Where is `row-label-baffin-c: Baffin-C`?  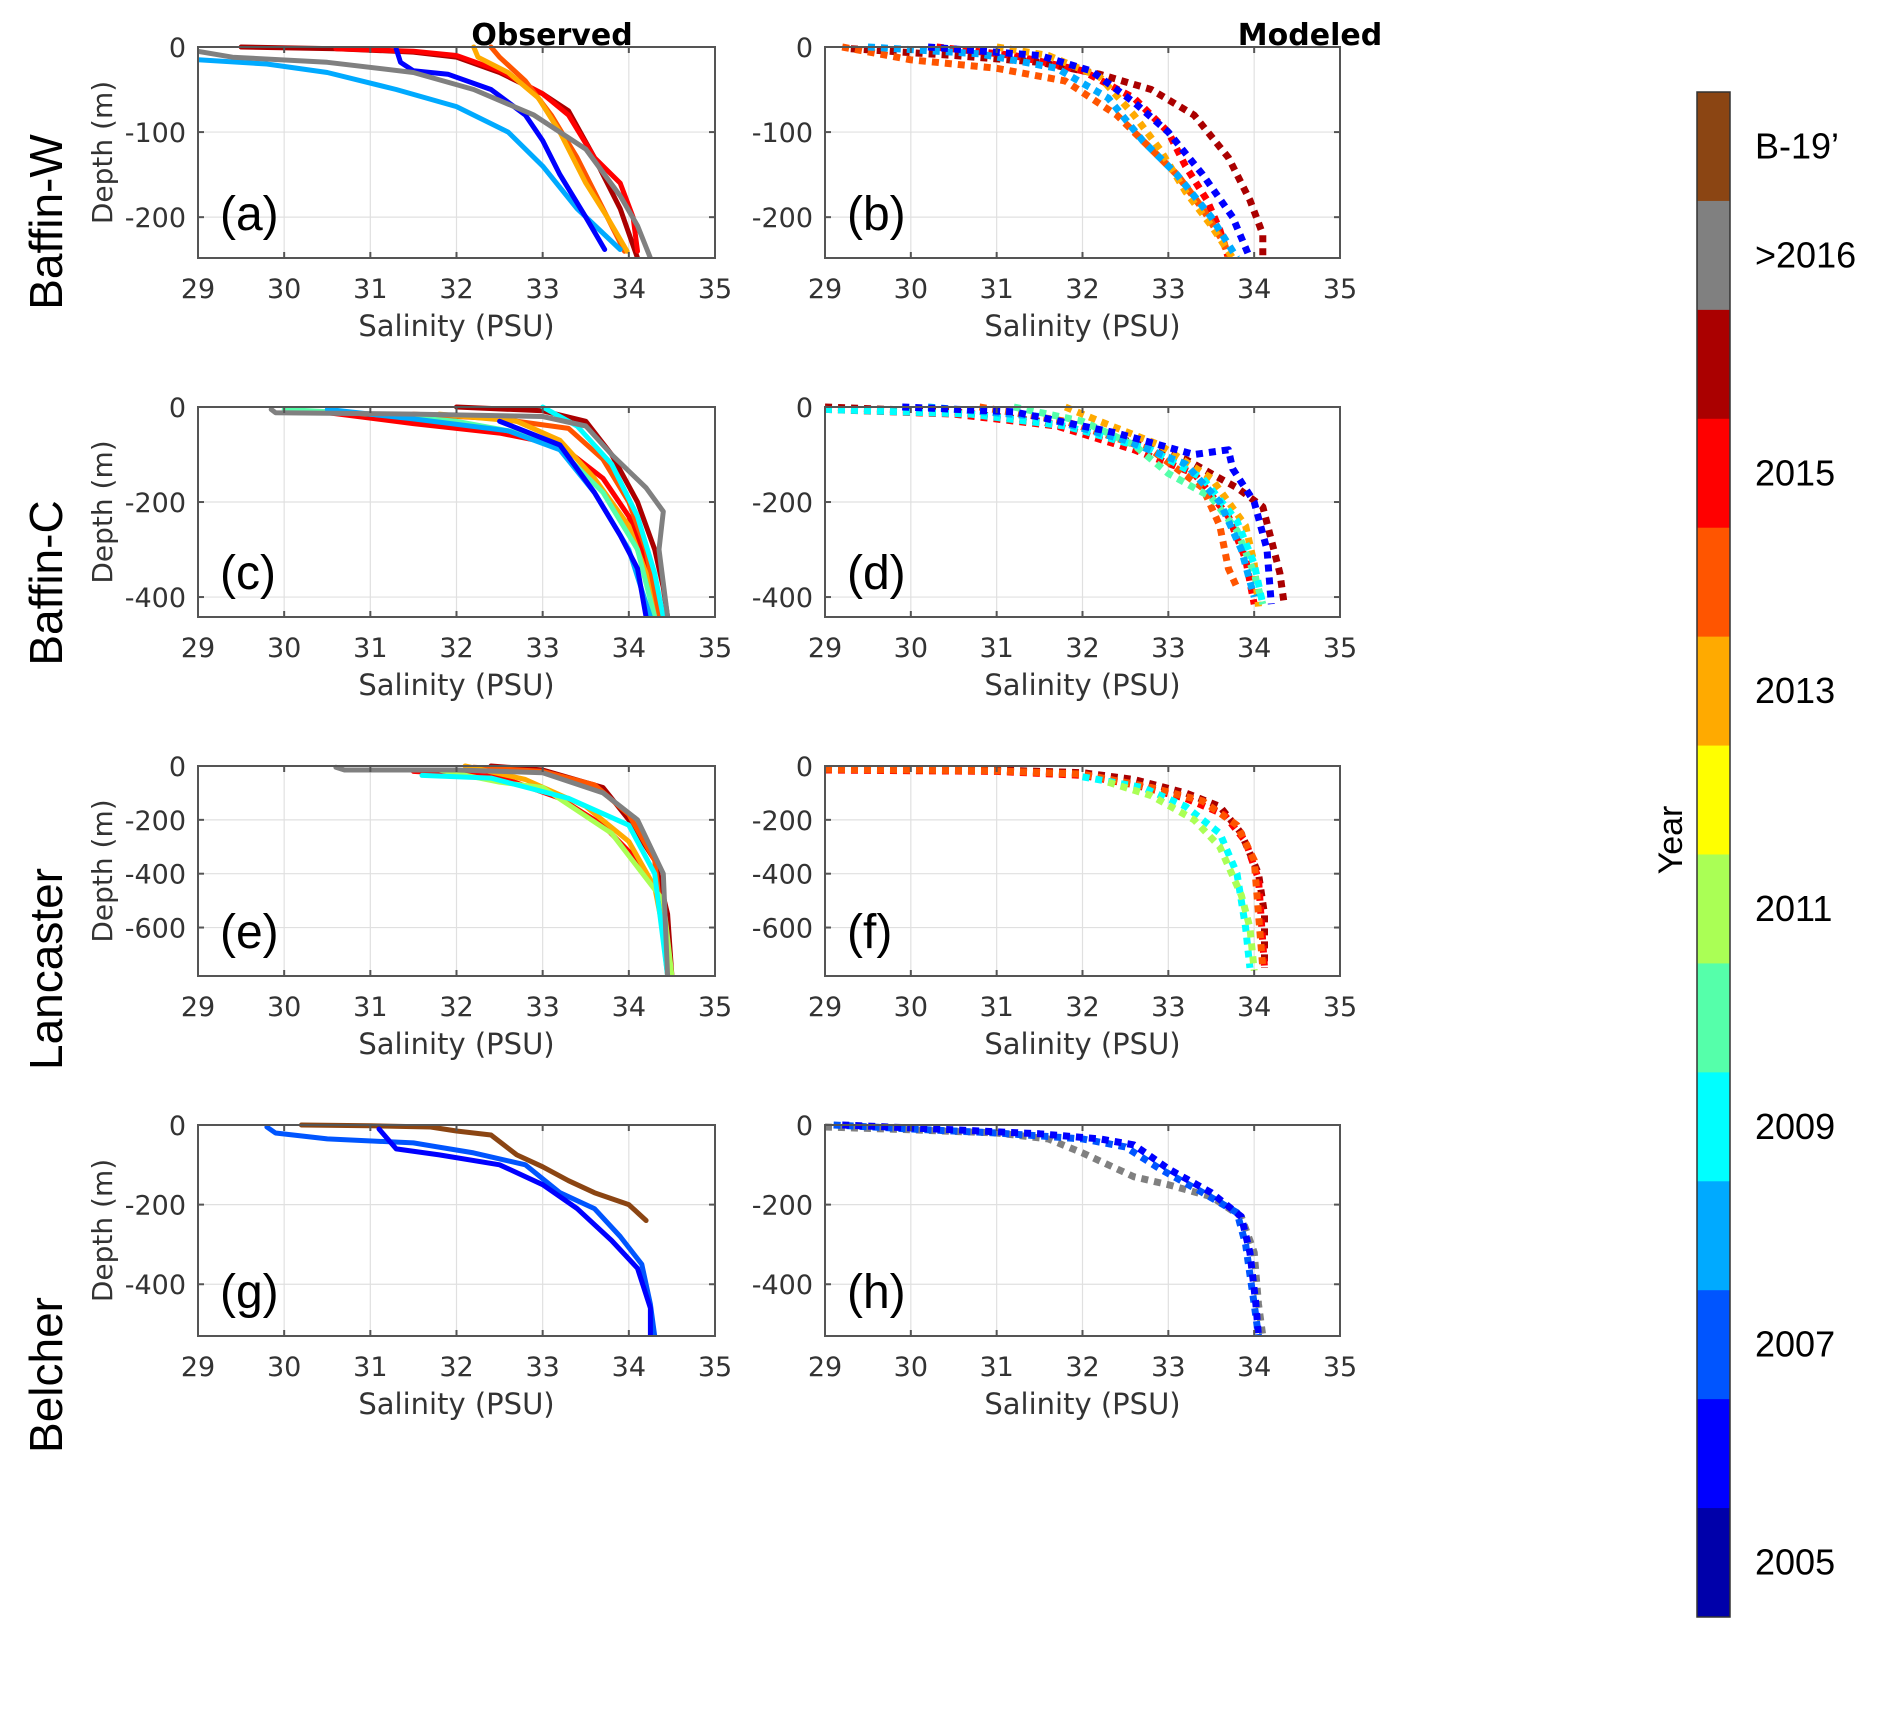 row-label-baffin-c: Baffin-C is located at coordinates (46, 582).